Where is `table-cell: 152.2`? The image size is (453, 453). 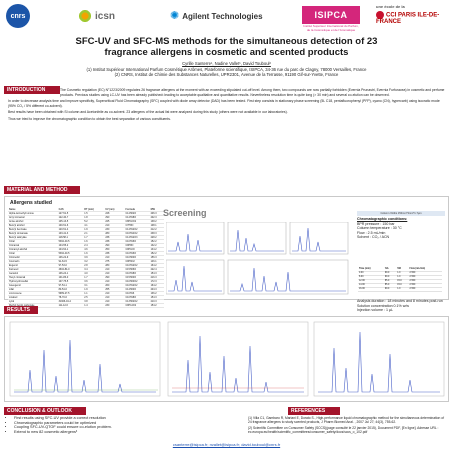 table-cell: 152.2 is located at coordinates (156, 241).